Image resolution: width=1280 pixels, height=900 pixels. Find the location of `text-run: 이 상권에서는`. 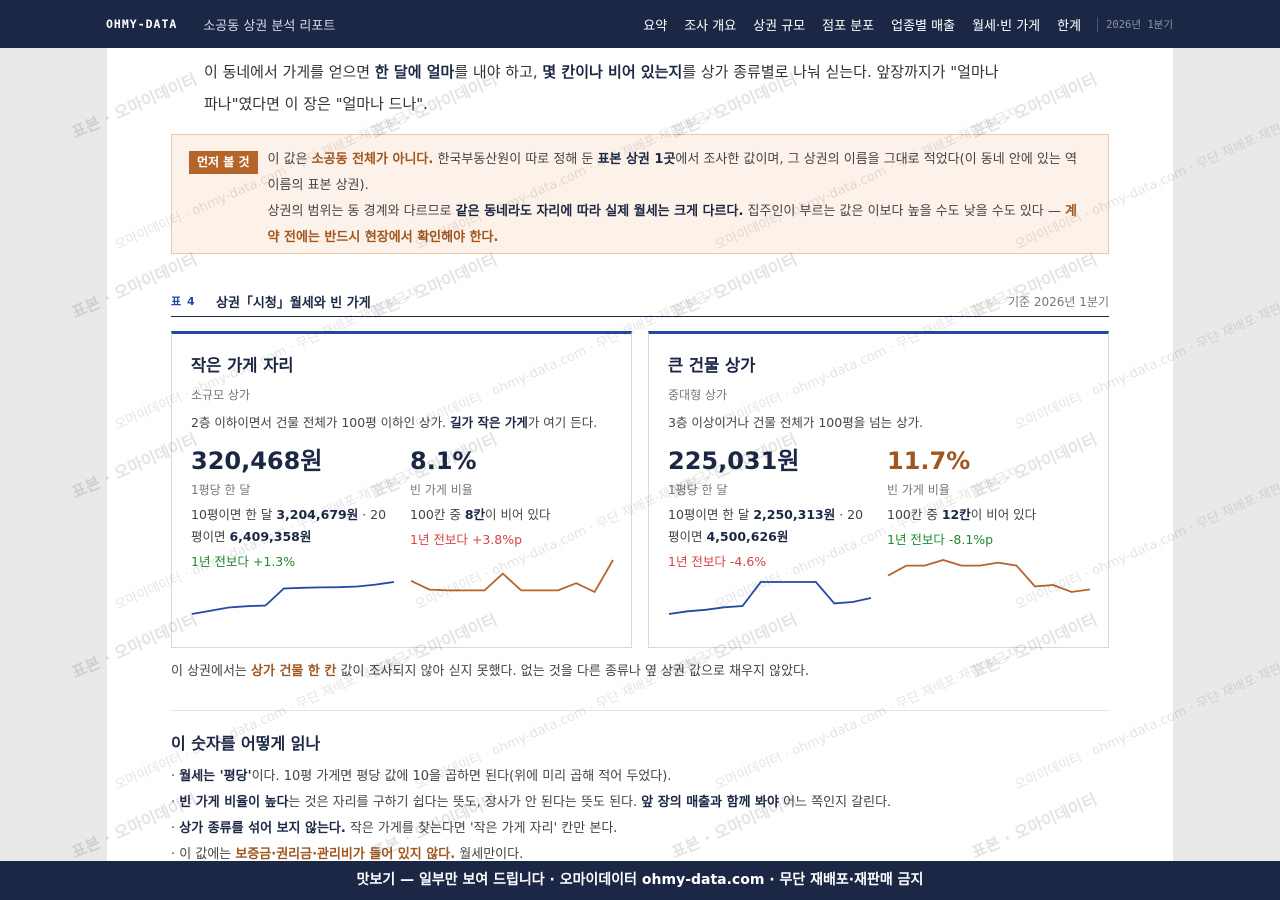

text-run: 이 상권에서는 is located at coordinates (211, 671).